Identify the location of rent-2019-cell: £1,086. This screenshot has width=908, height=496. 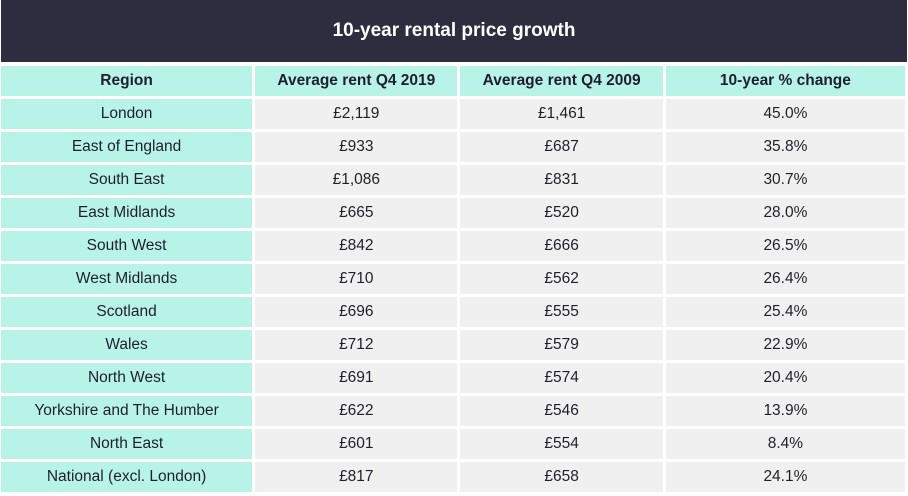
(356, 180).